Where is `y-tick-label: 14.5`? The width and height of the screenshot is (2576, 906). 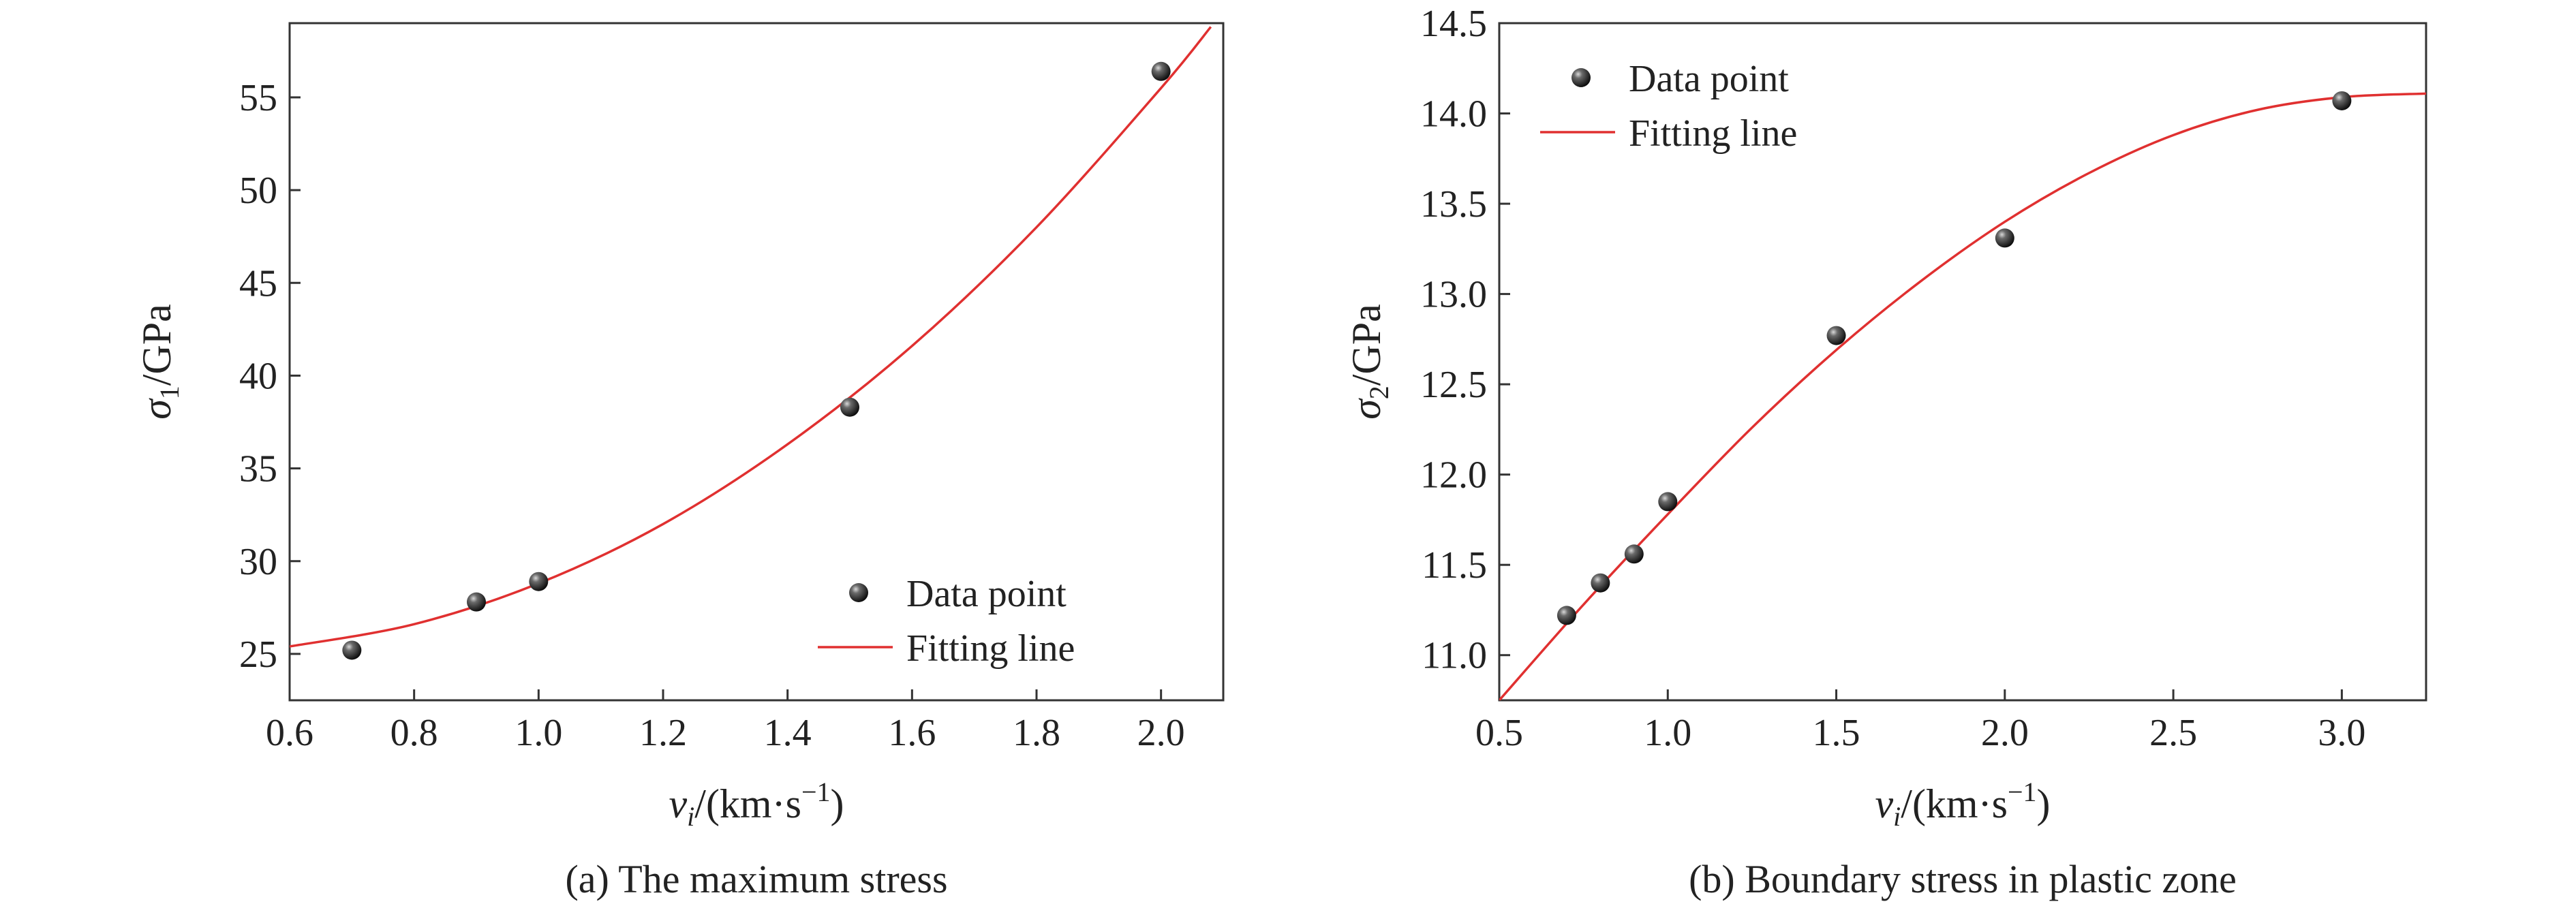 y-tick-label: 14.5 is located at coordinates (1454, 24).